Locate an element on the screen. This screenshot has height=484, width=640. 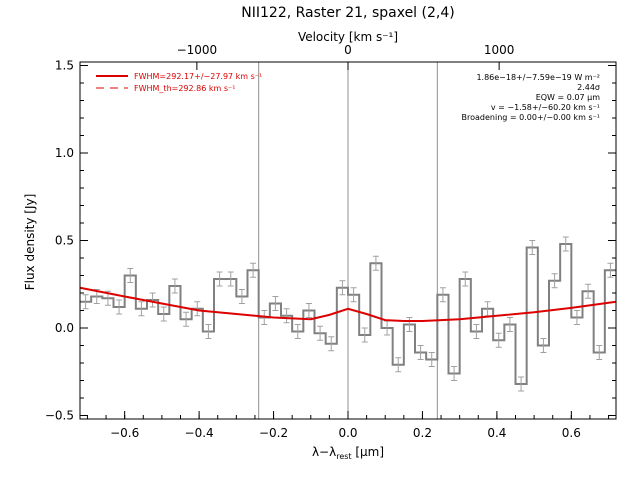
y-tick-label-4: 1.5 is located at coordinates (64, 66).